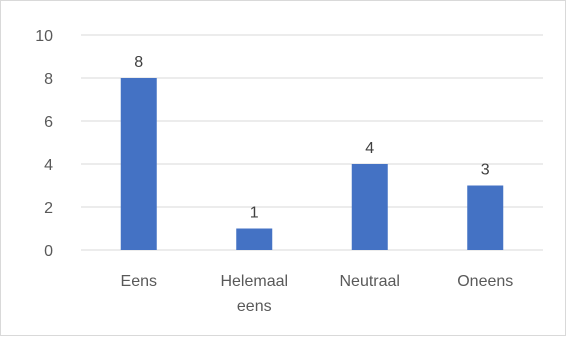  What do you see at coordinates (48, 208) in the screenshot?
I see `y-tick-label: 2` at bounding box center [48, 208].